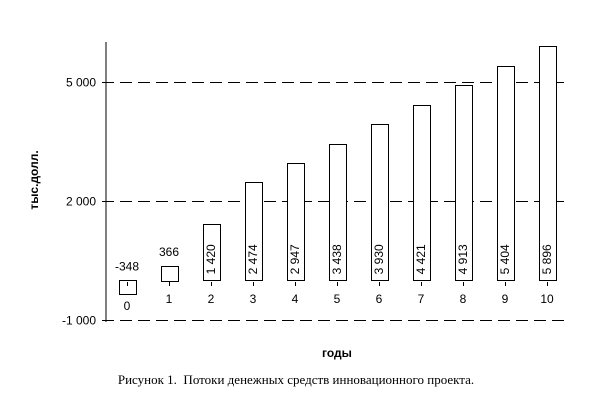 This screenshot has height=405, width=592. What do you see at coordinates (79, 321) in the screenshot?
I see `y-tick-label: -1 000` at bounding box center [79, 321].